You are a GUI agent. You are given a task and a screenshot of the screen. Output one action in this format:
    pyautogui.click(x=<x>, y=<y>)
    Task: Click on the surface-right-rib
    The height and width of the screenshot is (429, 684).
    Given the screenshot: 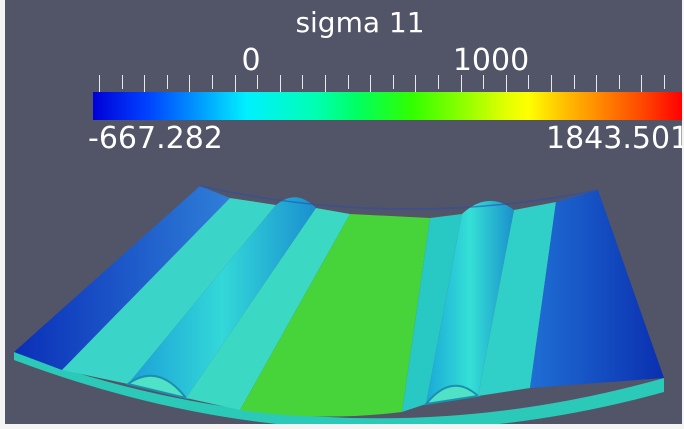 What is the action you would take?
    pyautogui.click(x=470, y=302)
    